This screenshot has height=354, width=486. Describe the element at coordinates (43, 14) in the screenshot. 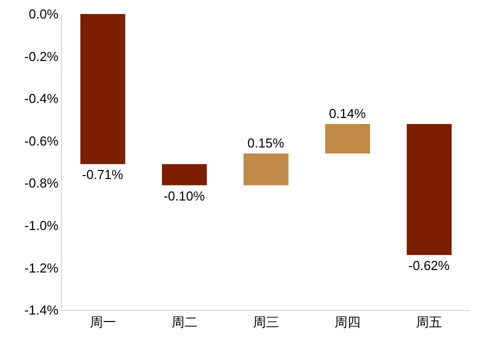

I see `y-tick-label: 0.0%` at that location.